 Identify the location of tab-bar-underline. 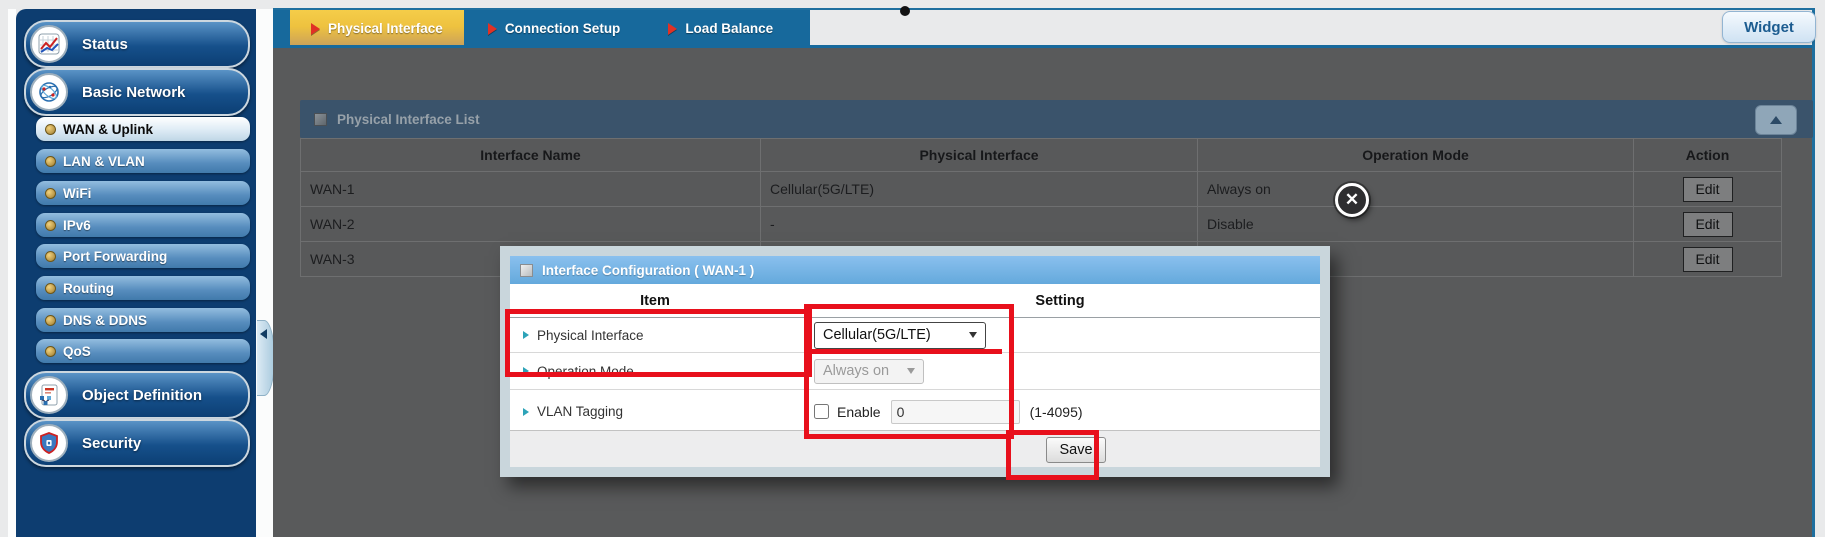
(1042, 46).